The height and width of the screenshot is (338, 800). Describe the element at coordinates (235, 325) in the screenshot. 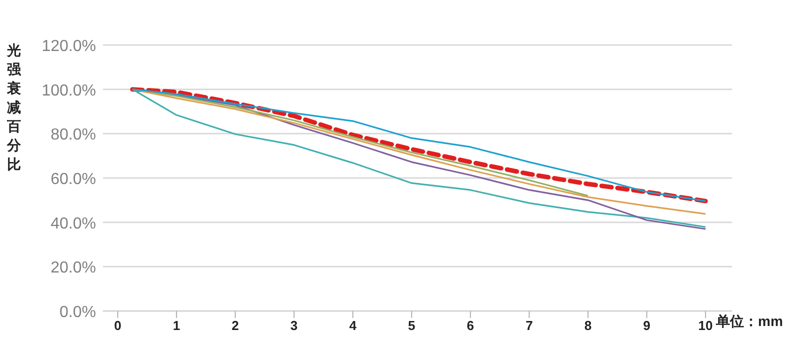

I see `x-tick-label: 2` at that location.